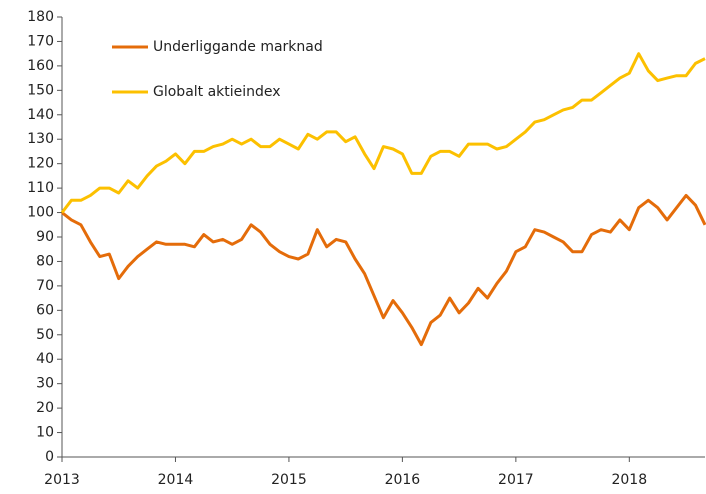  Describe the element at coordinates (49, 457) in the screenshot. I see `y-tick-label: 0` at that location.